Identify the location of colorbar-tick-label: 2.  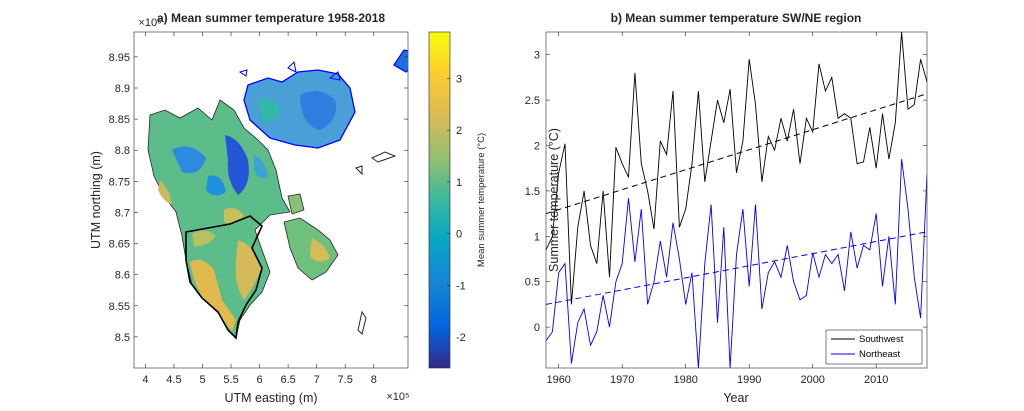
(459, 131).